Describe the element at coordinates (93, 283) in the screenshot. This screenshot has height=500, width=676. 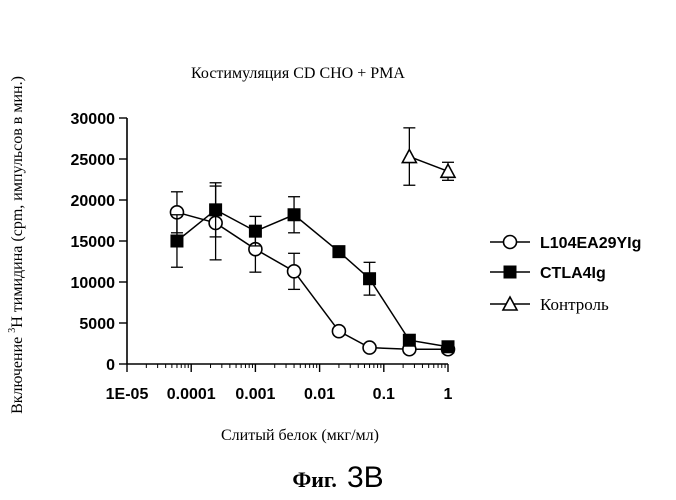
I see `y-tick-label: 10000` at that location.